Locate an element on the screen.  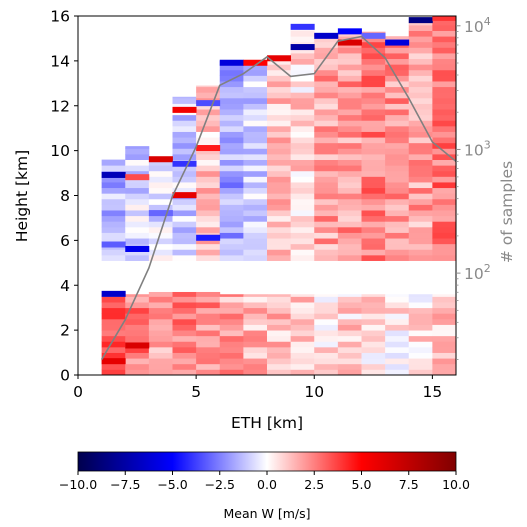
colorbar-tick-label: 7.5 is located at coordinates (409, 484).